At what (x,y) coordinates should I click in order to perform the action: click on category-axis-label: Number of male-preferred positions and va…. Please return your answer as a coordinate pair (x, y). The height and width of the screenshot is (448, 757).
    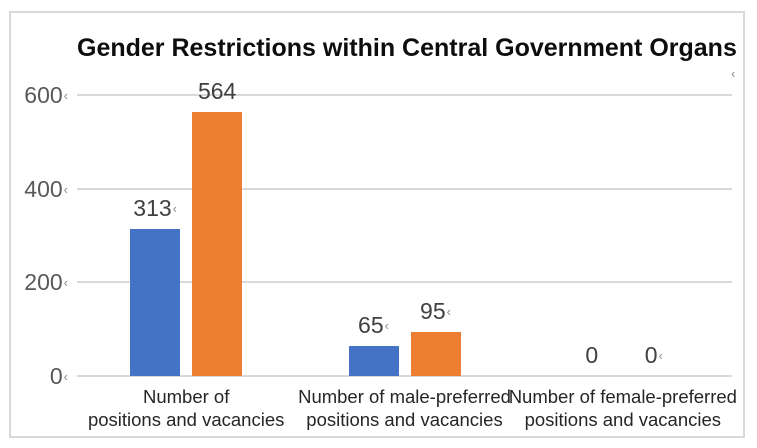
    Looking at the image, I should click on (405, 408).